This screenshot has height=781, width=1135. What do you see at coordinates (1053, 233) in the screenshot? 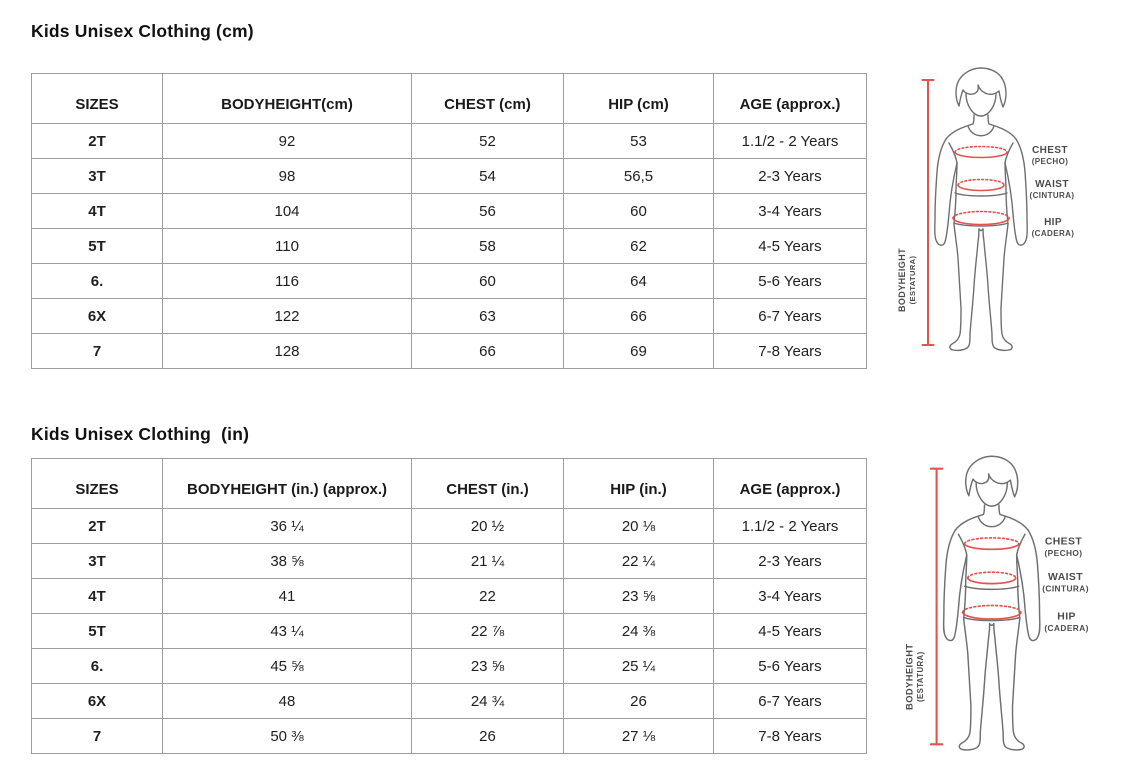
I see `hip-sublabel: (CADERA)` at bounding box center [1053, 233].